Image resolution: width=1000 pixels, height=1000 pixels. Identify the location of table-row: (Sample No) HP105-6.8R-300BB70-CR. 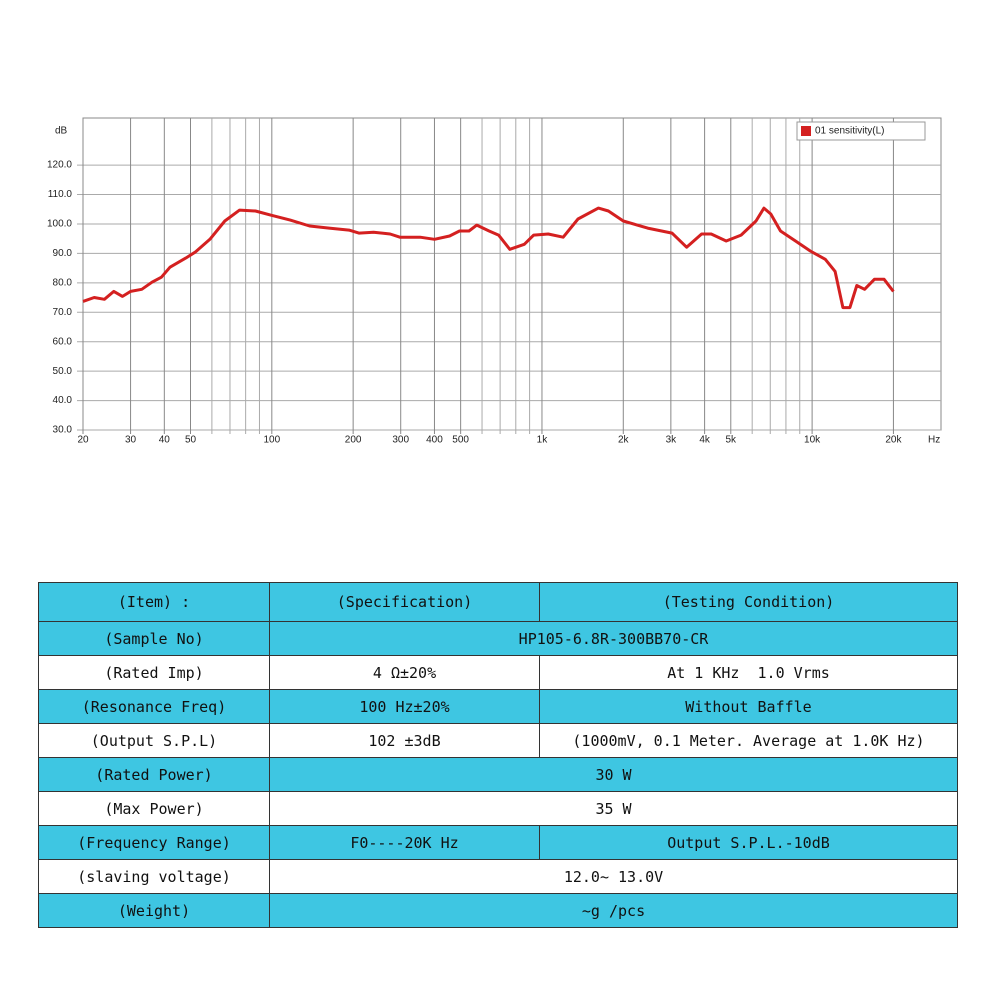
(498, 638).